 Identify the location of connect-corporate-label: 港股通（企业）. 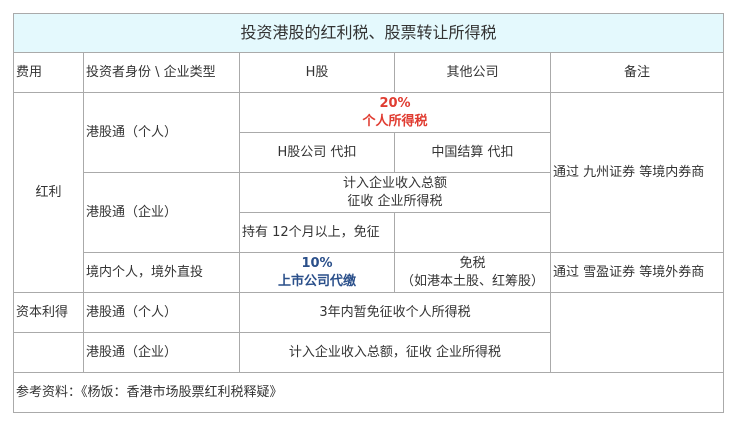
(161, 212).